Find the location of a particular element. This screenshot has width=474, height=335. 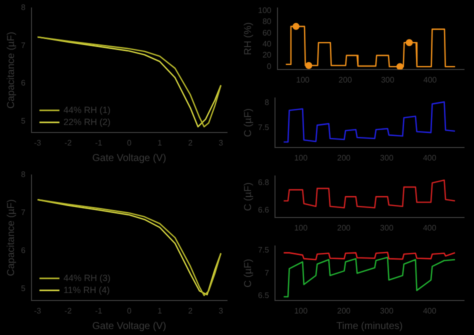

y-tick-label: 100 is located at coordinates (265, 10).